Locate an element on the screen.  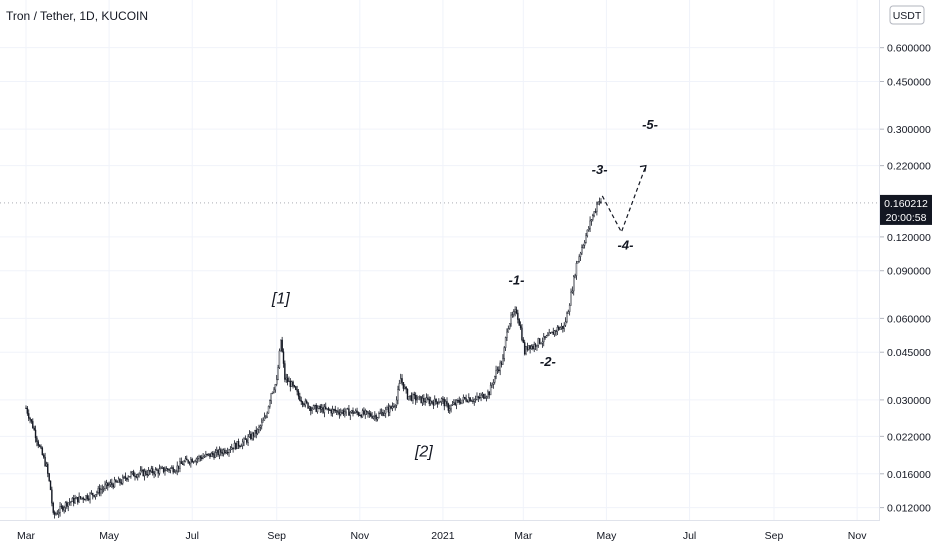
wave-label: -2- is located at coordinates (548, 361).